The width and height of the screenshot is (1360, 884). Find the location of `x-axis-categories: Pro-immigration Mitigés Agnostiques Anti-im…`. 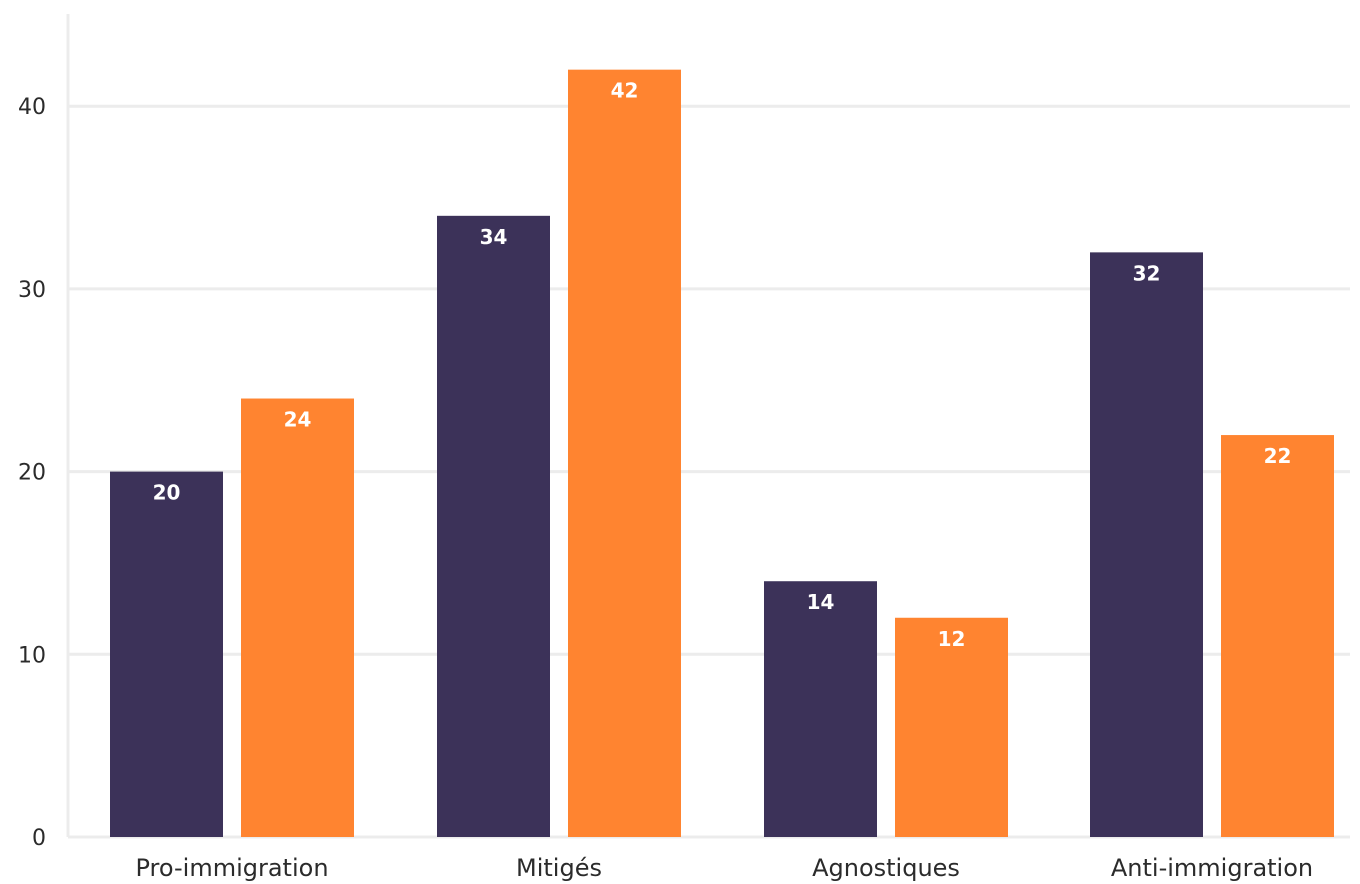

x-axis-categories: Pro-immigration Mitigés Agnostiques Anti-im… is located at coordinates (724, 868).